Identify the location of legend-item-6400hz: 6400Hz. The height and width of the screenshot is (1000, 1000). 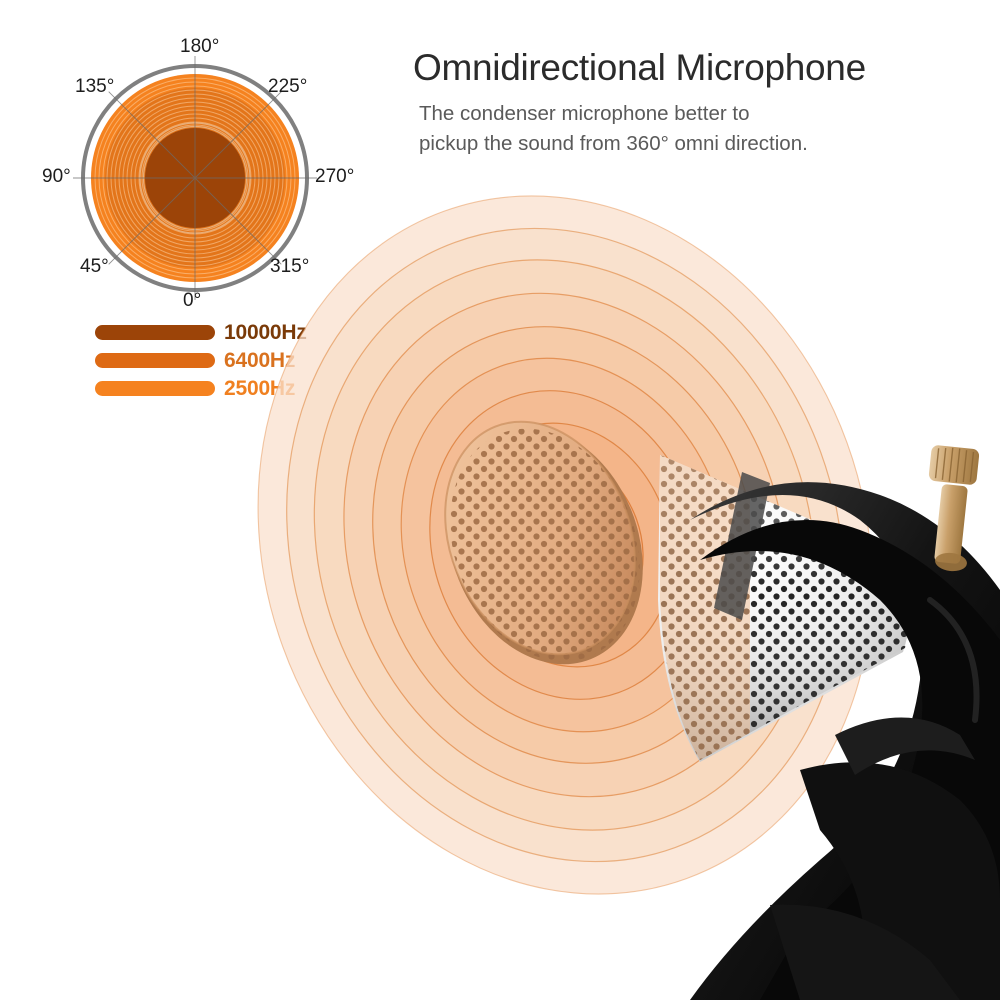
(225, 360).